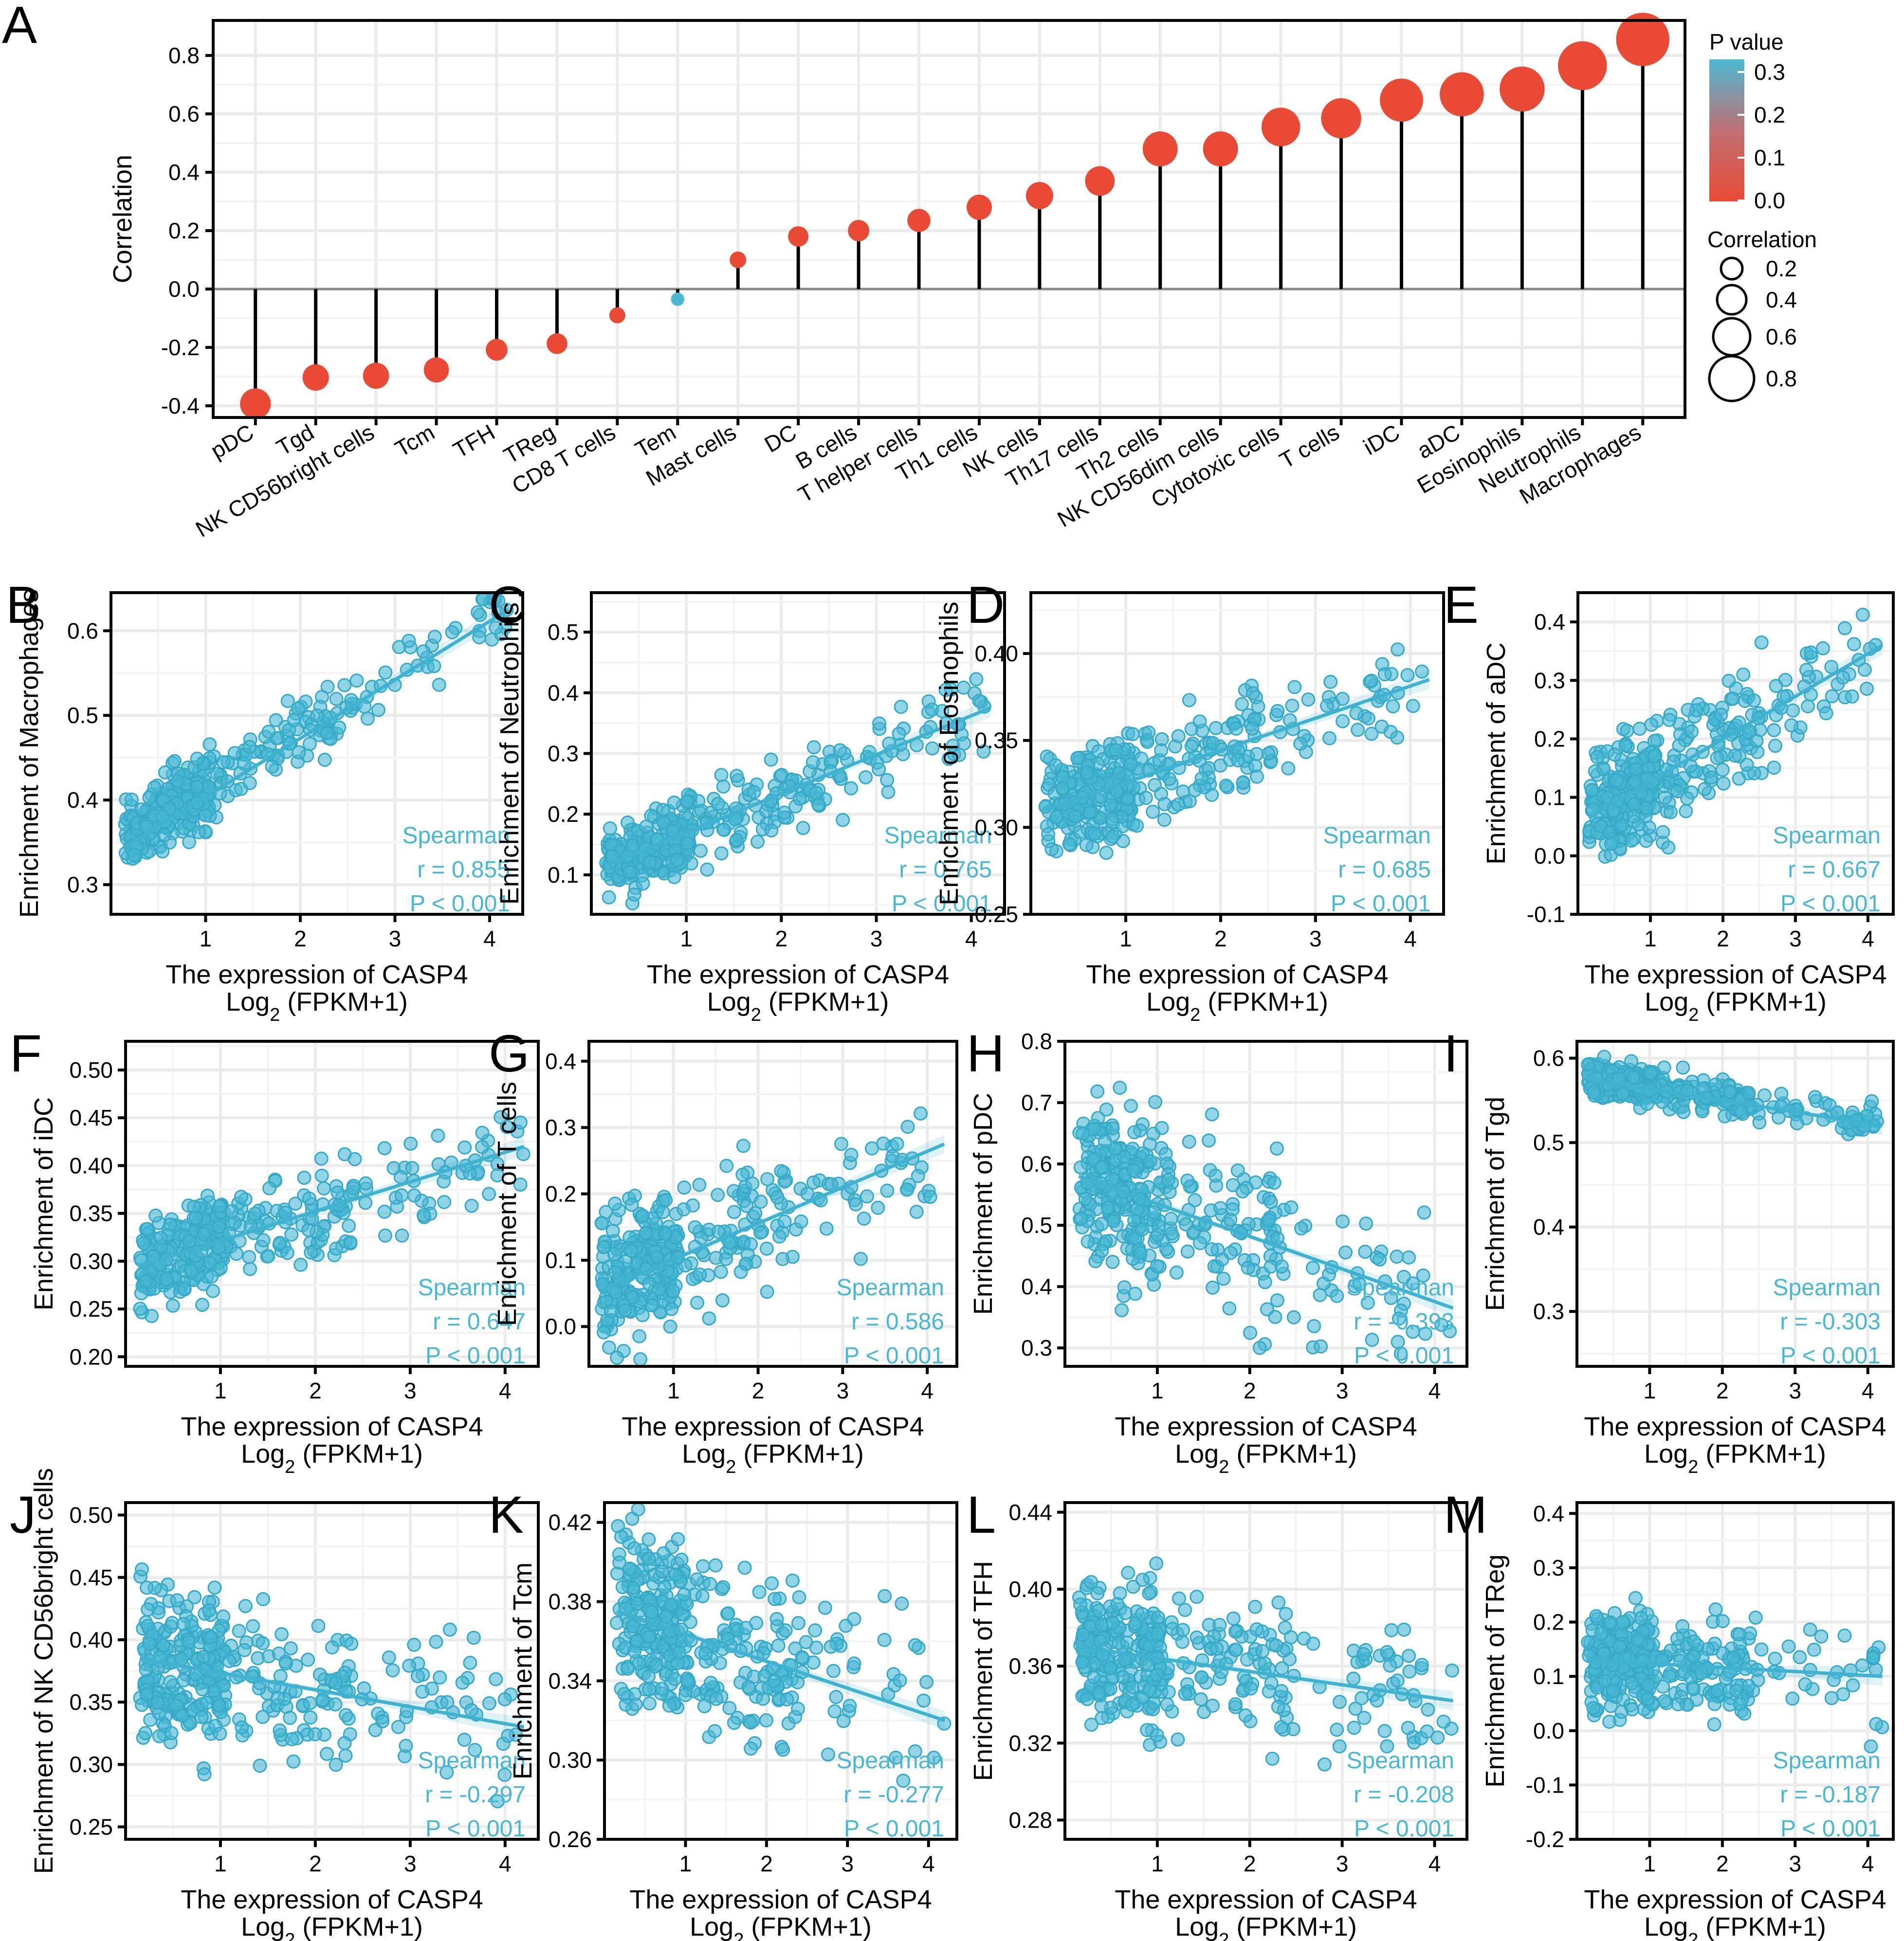 Image resolution: width=1904 pixels, height=1941 pixels. Describe the element at coordinates (1237, 1006) in the screenshot. I see `x-axis-subtitle: Log2 (FPKM+1)` at that location.